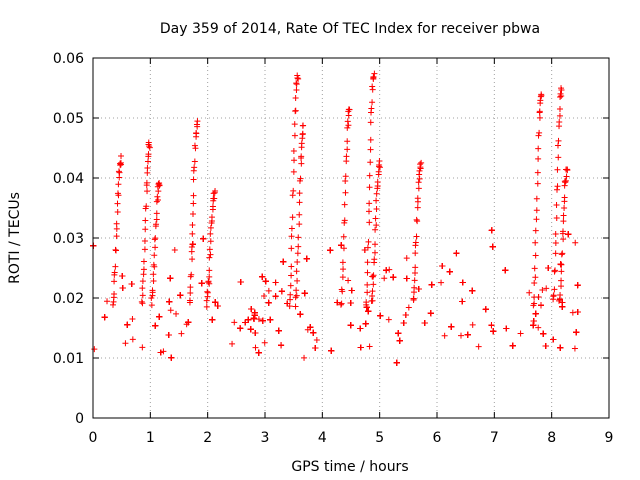  What do you see at coordinates (150, 438) in the screenshot?
I see `x-tick-label: 1` at bounding box center [150, 438].